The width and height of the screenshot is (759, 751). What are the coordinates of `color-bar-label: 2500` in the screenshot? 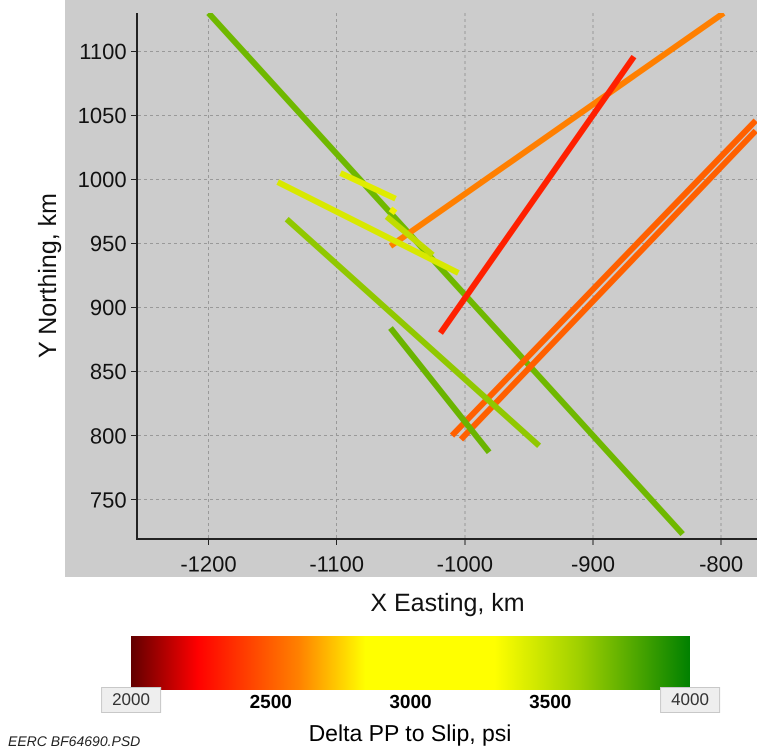 It's located at (271, 703).